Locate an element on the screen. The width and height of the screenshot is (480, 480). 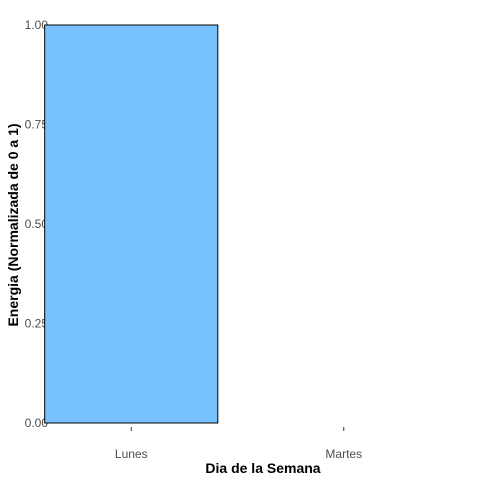
y-tick-label: 1.00 is located at coordinates (37, 25).